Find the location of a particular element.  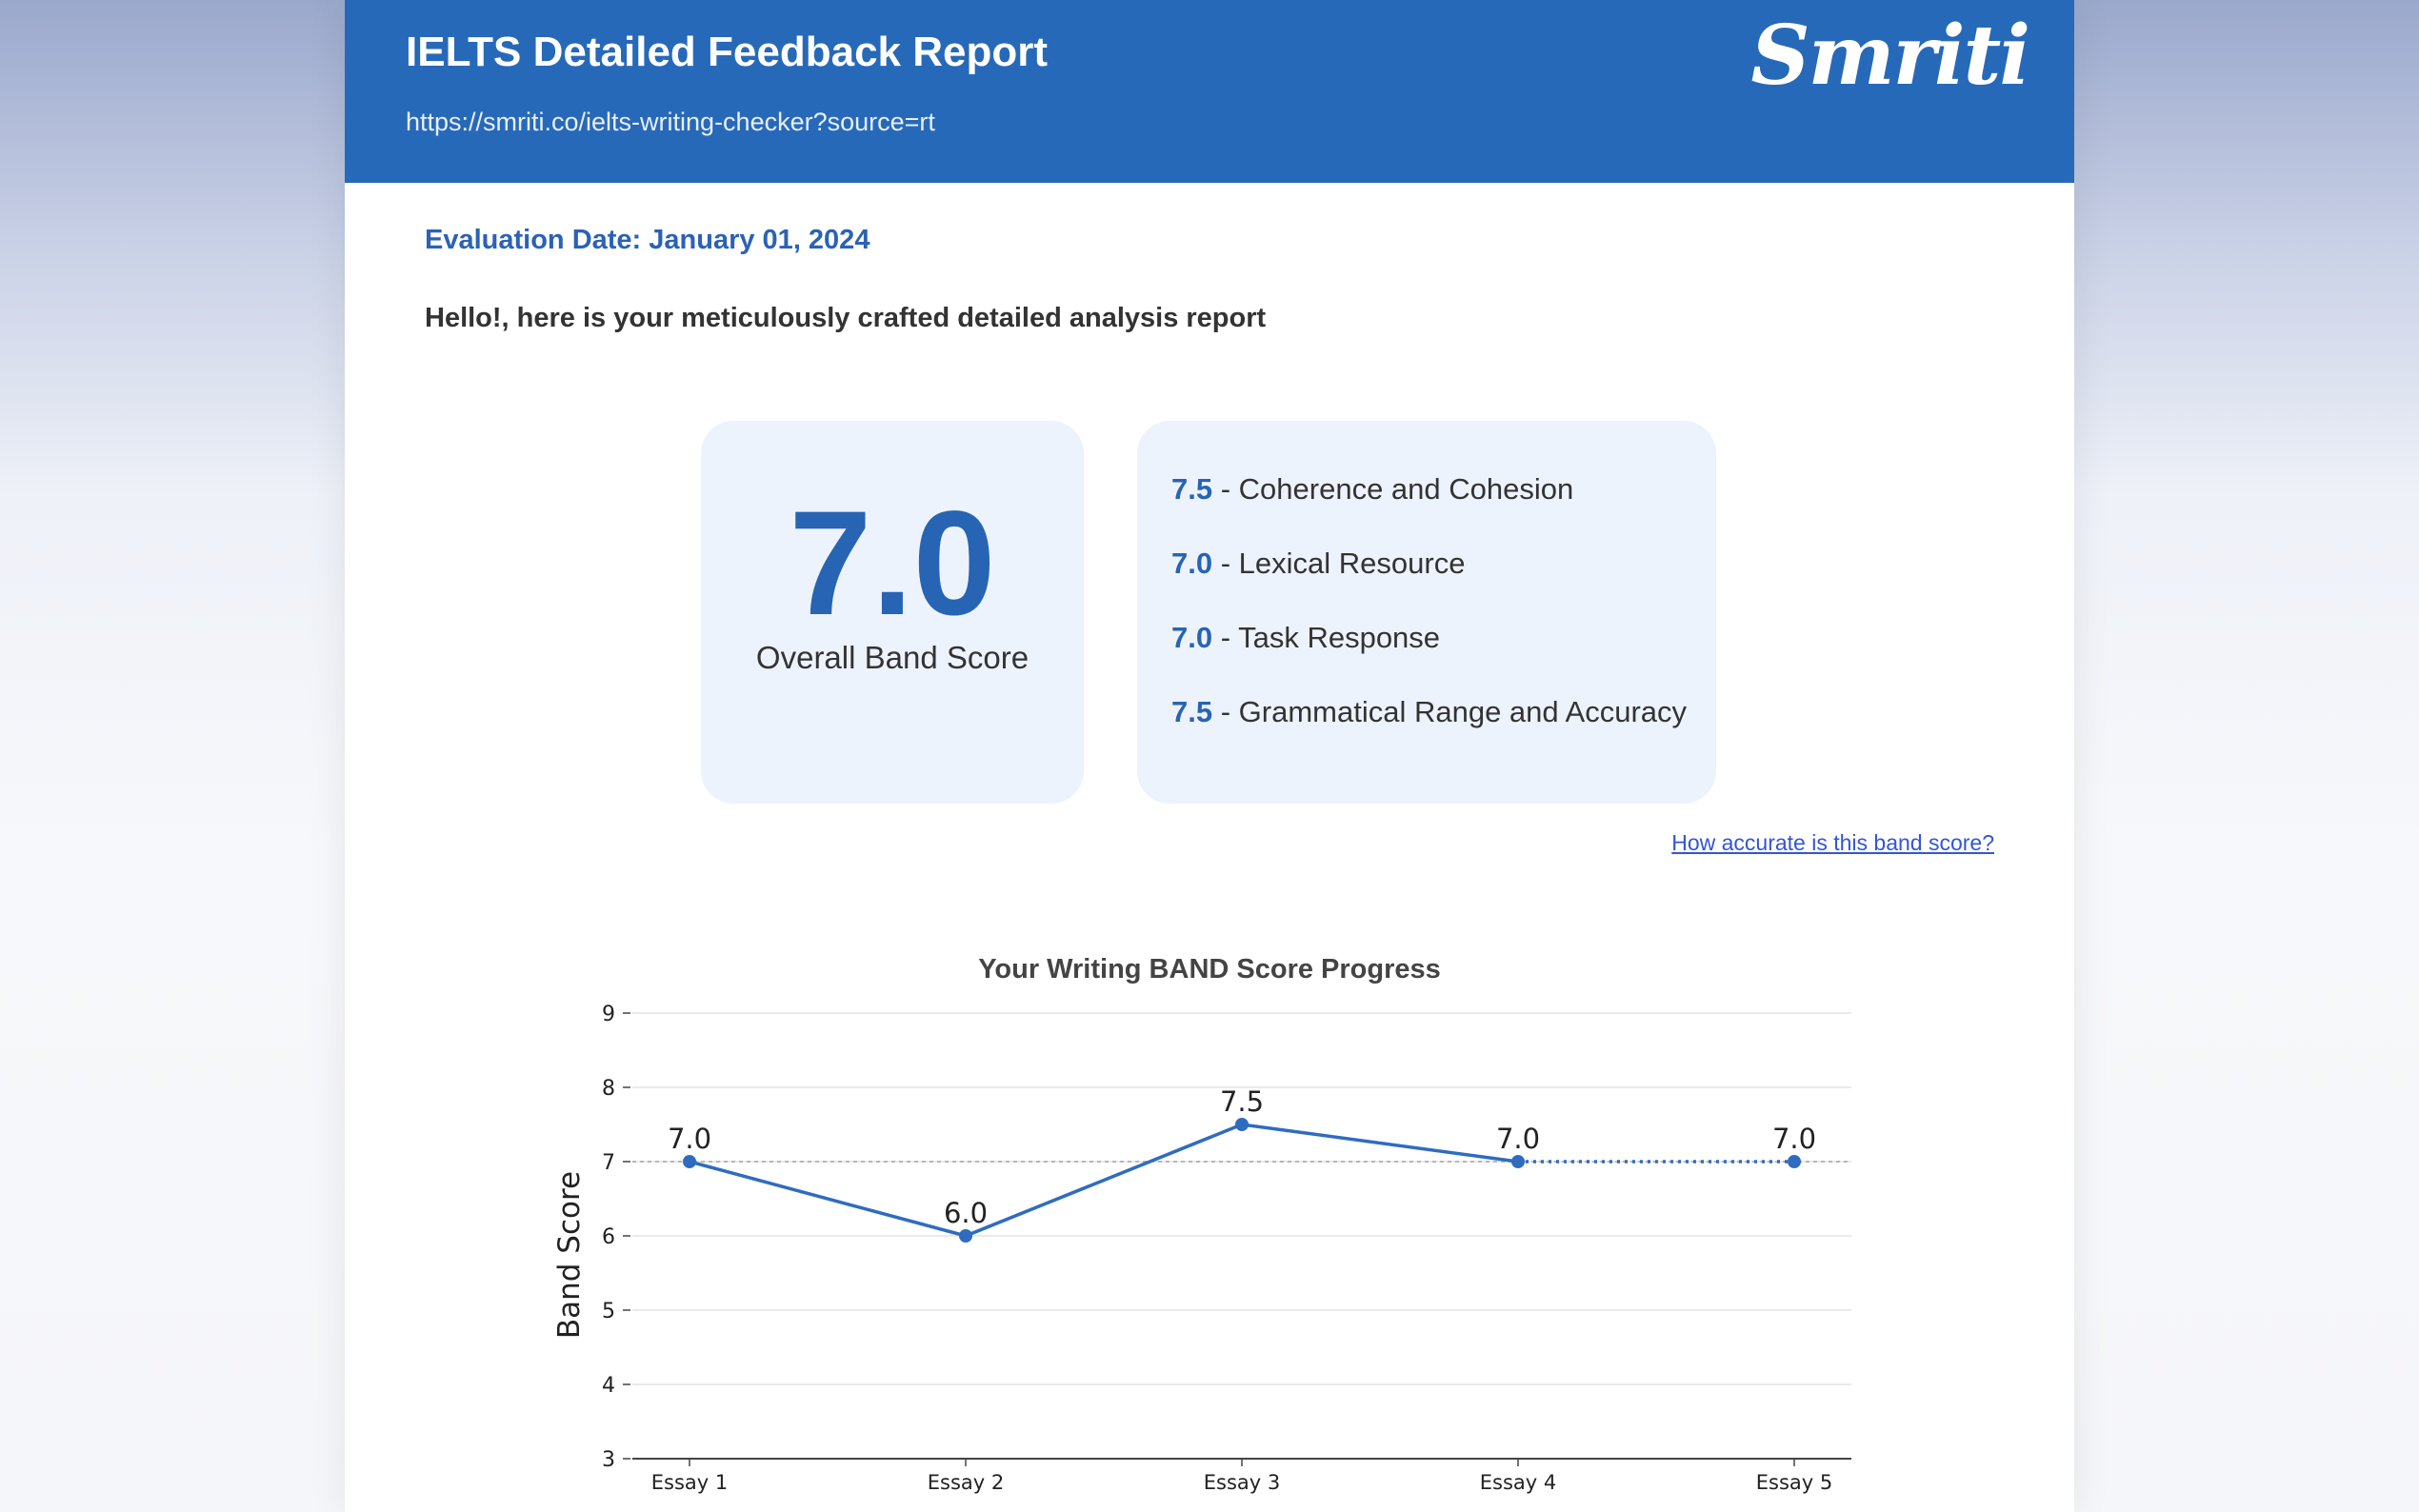

series-line is located at coordinates (1104, 1180).